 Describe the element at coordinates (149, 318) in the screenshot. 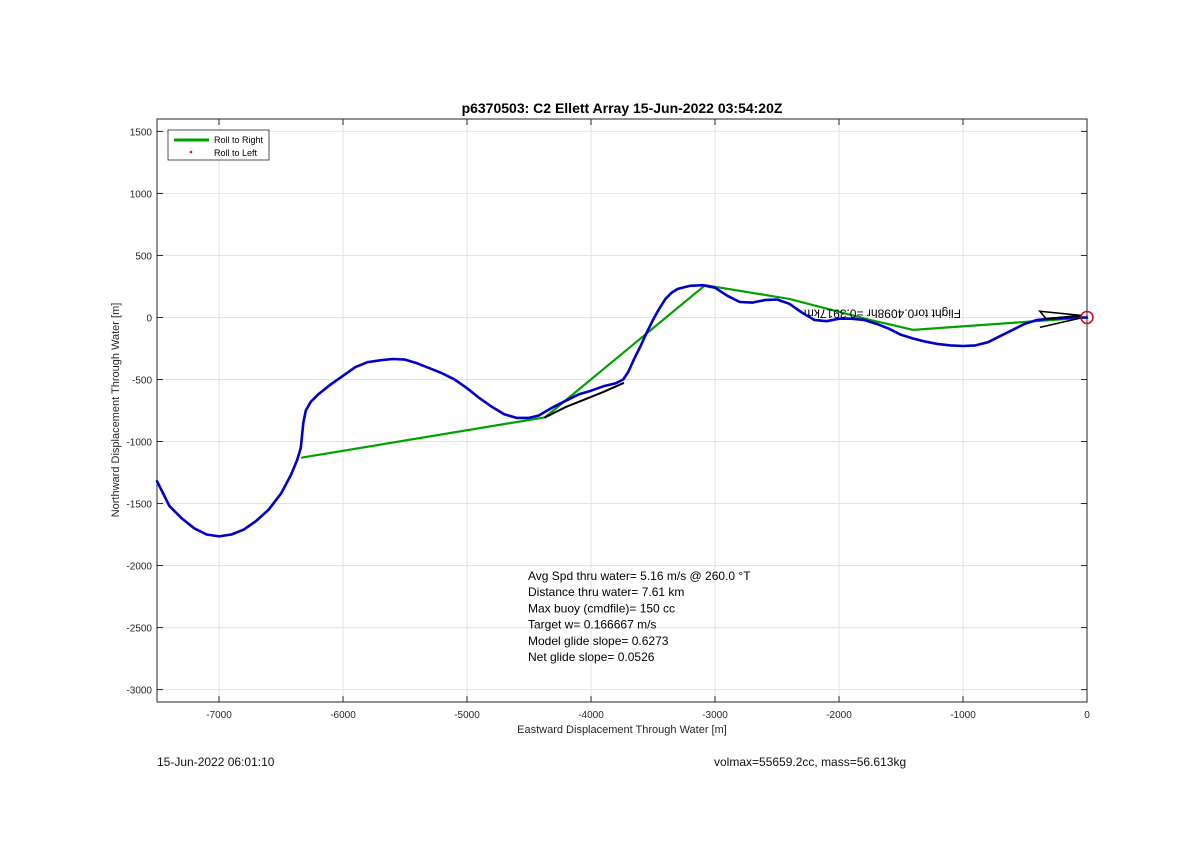

I see `y-tick-label: 0` at that location.